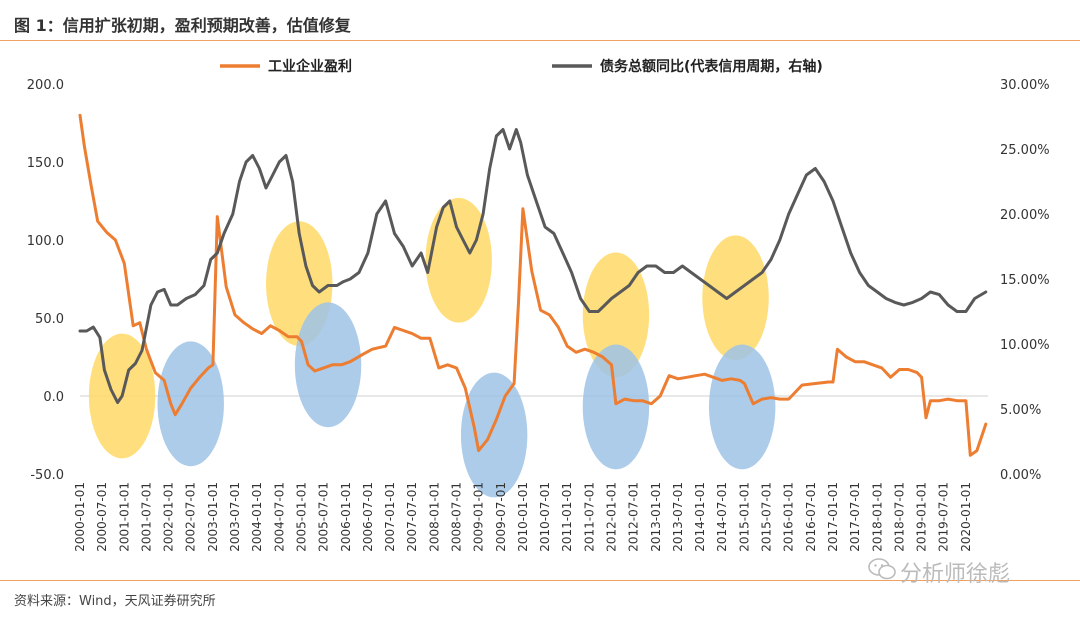 The height and width of the screenshot is (619, 1080). I want to click on x-tick-label: 2014-01-01, so click(700, 517).